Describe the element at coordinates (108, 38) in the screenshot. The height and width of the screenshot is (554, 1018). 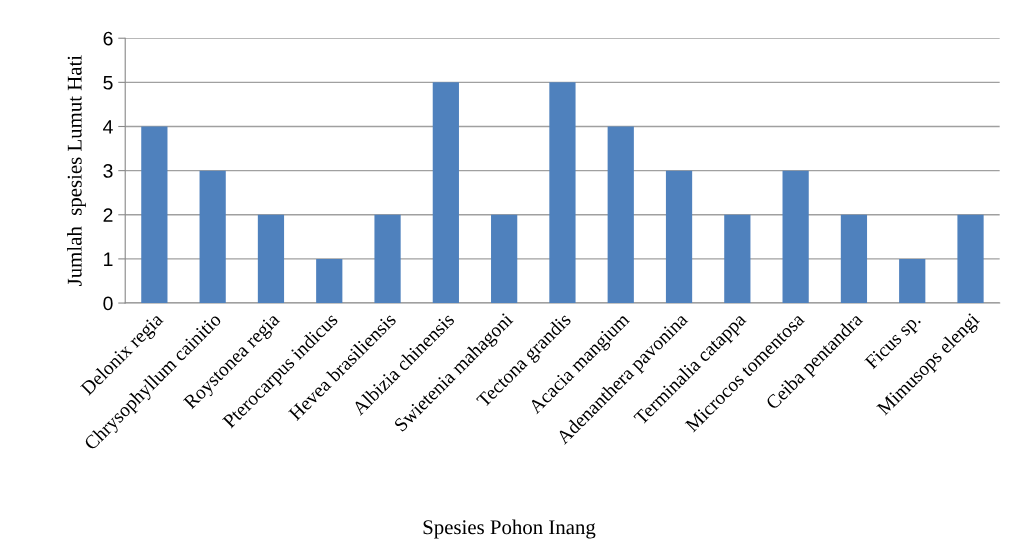
I see `y-tick-label: 6` at that location.